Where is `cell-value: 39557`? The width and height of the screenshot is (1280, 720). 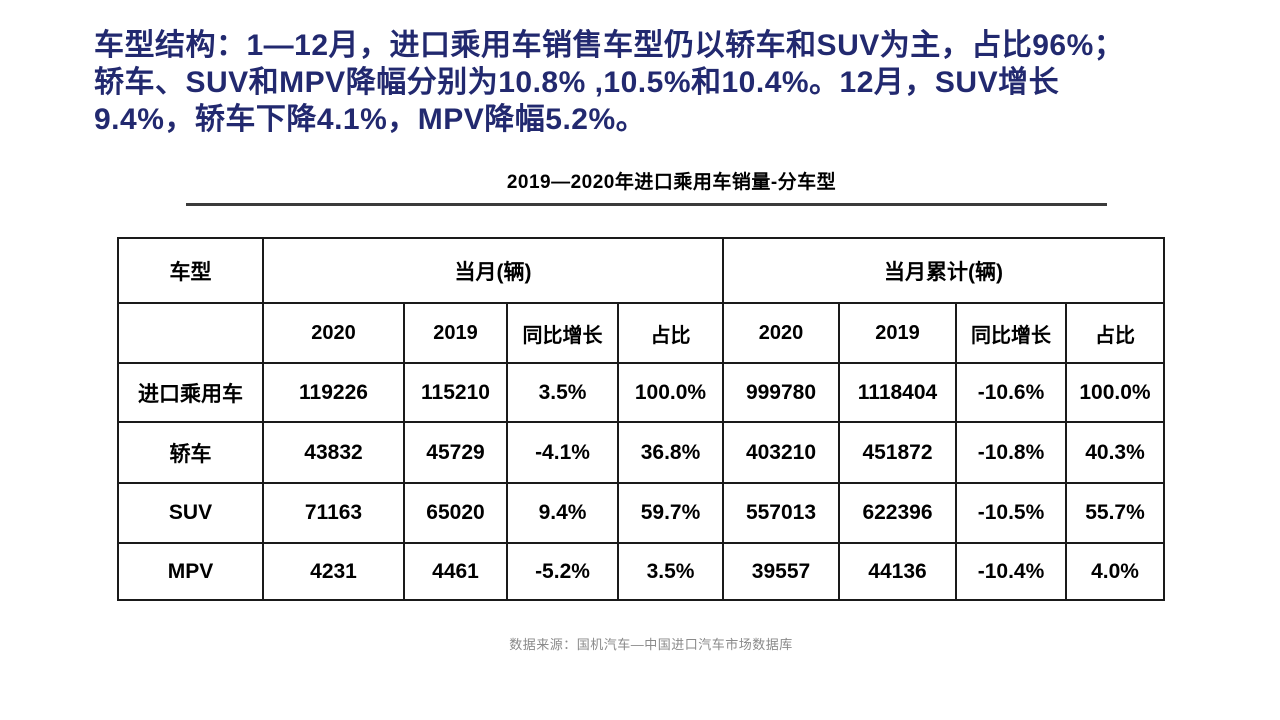
cell-value: 39557 is located at coordinates (781, 571).